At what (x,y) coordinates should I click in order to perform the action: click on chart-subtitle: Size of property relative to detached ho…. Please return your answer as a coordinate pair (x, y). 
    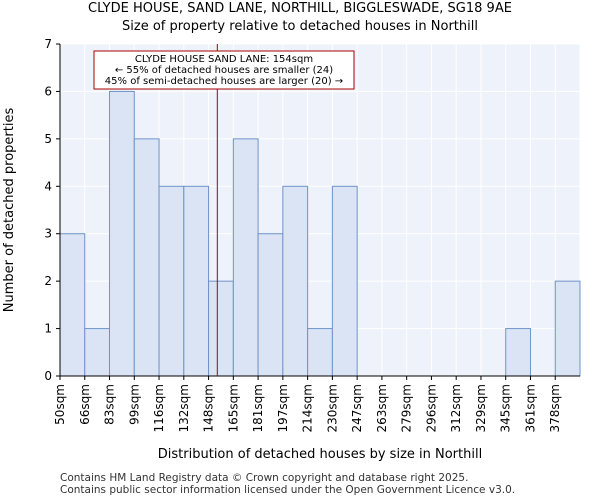
    Looking at the image, I should click on (300, 26).